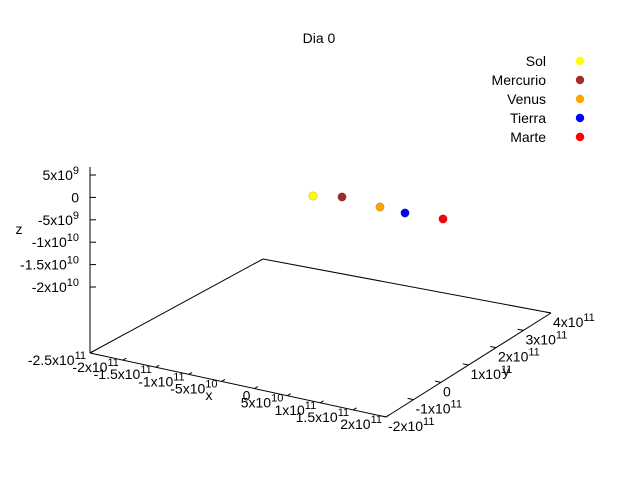 This screenshot has width=640, height=480. Describe the element at coordinates (295, 409) in the screenshot. I see `x-tick-label: 1x10¹¹` at that location.